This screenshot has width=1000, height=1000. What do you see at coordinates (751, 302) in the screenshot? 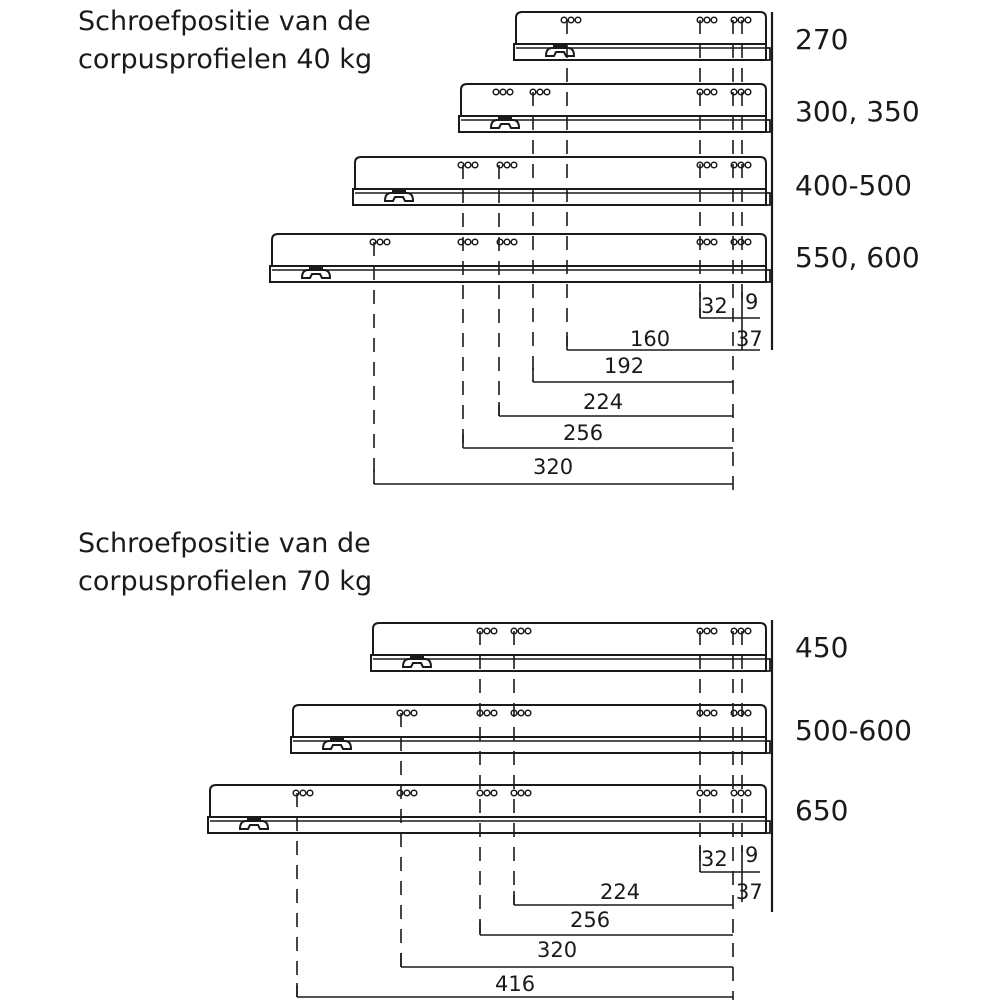
I see `dim-label: 9` at bounding box center [751, 302].